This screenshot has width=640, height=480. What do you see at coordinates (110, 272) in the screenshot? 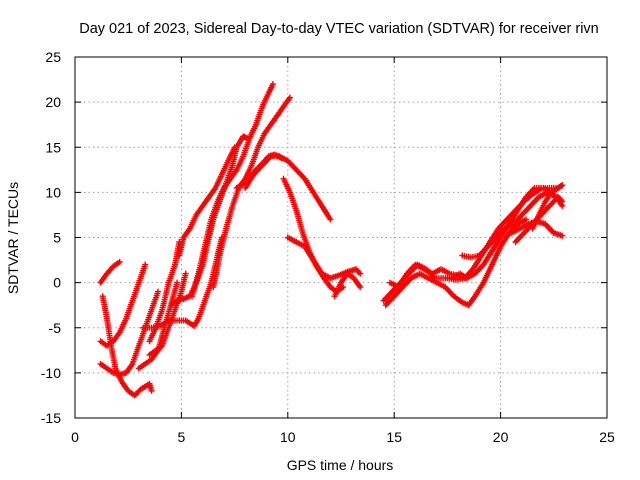
I see `point-markers` at bounding box center [110, 272].